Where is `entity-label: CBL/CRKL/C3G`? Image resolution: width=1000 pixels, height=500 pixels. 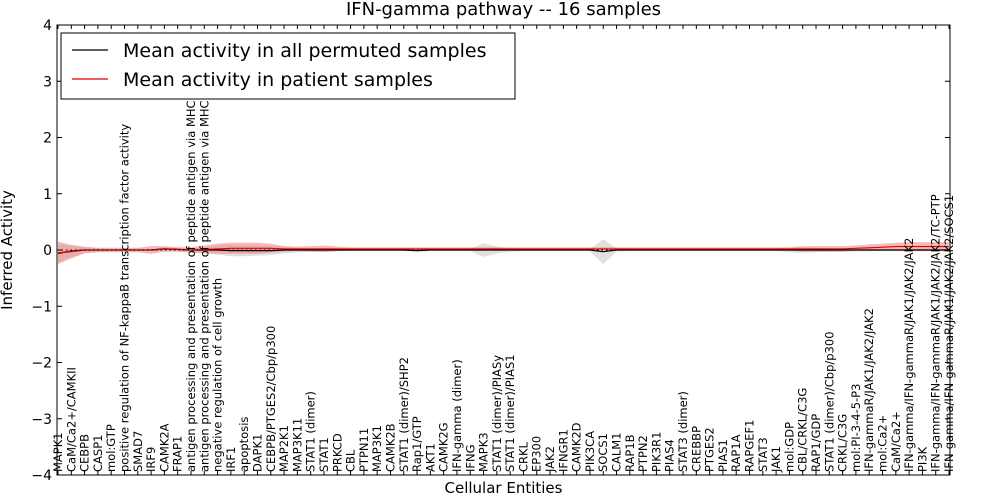 entity-label: CBL/CRKL/C3G is located at coordinates (803, 430).